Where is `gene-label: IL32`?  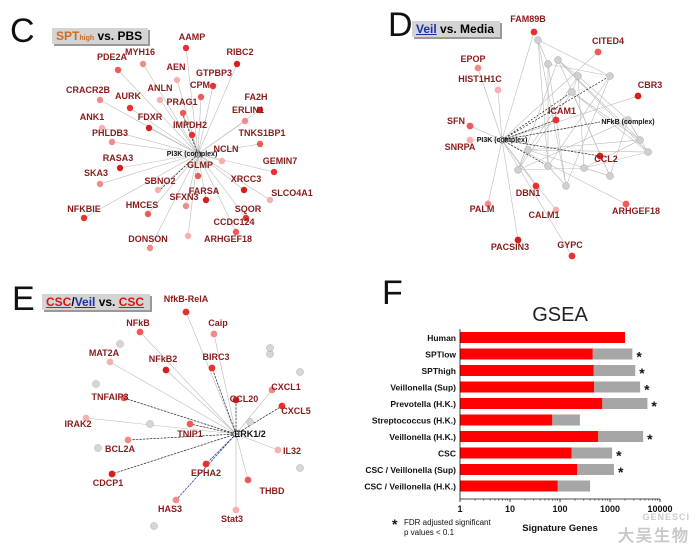
gene-label: IL32 is located at coordinates (292, 451).